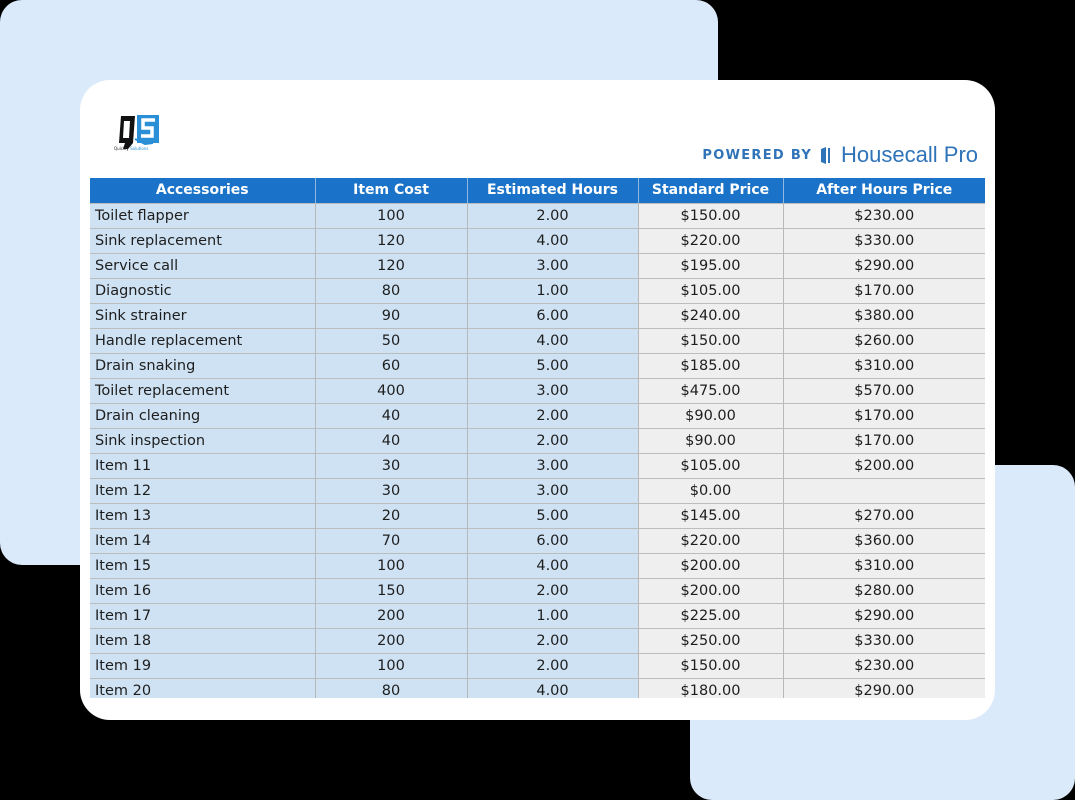  I want to click on cell-accessory: Item 18, so click(203, 641).